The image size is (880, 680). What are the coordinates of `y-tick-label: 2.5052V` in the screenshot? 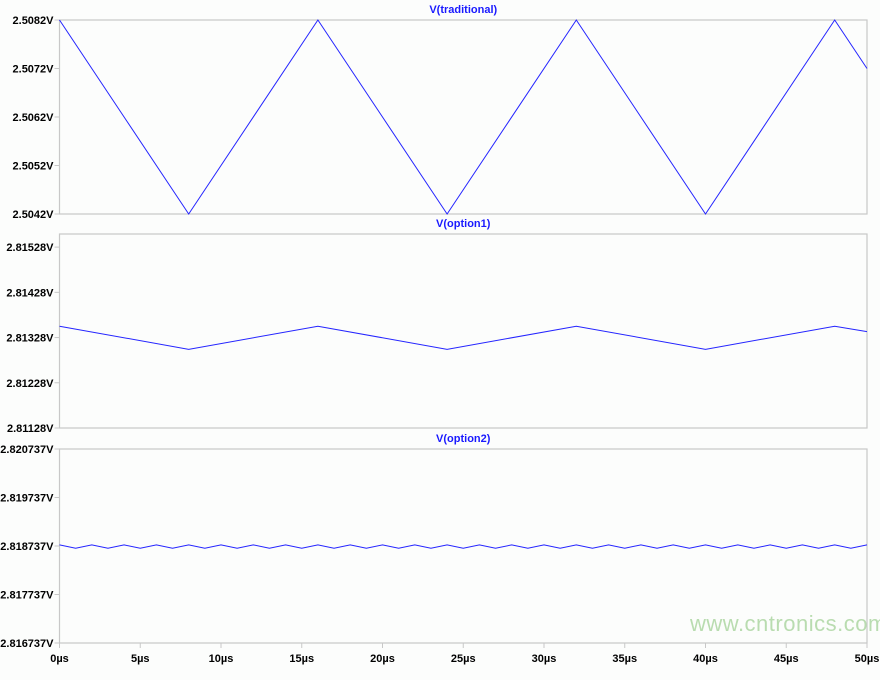 It's located at (34, 167).